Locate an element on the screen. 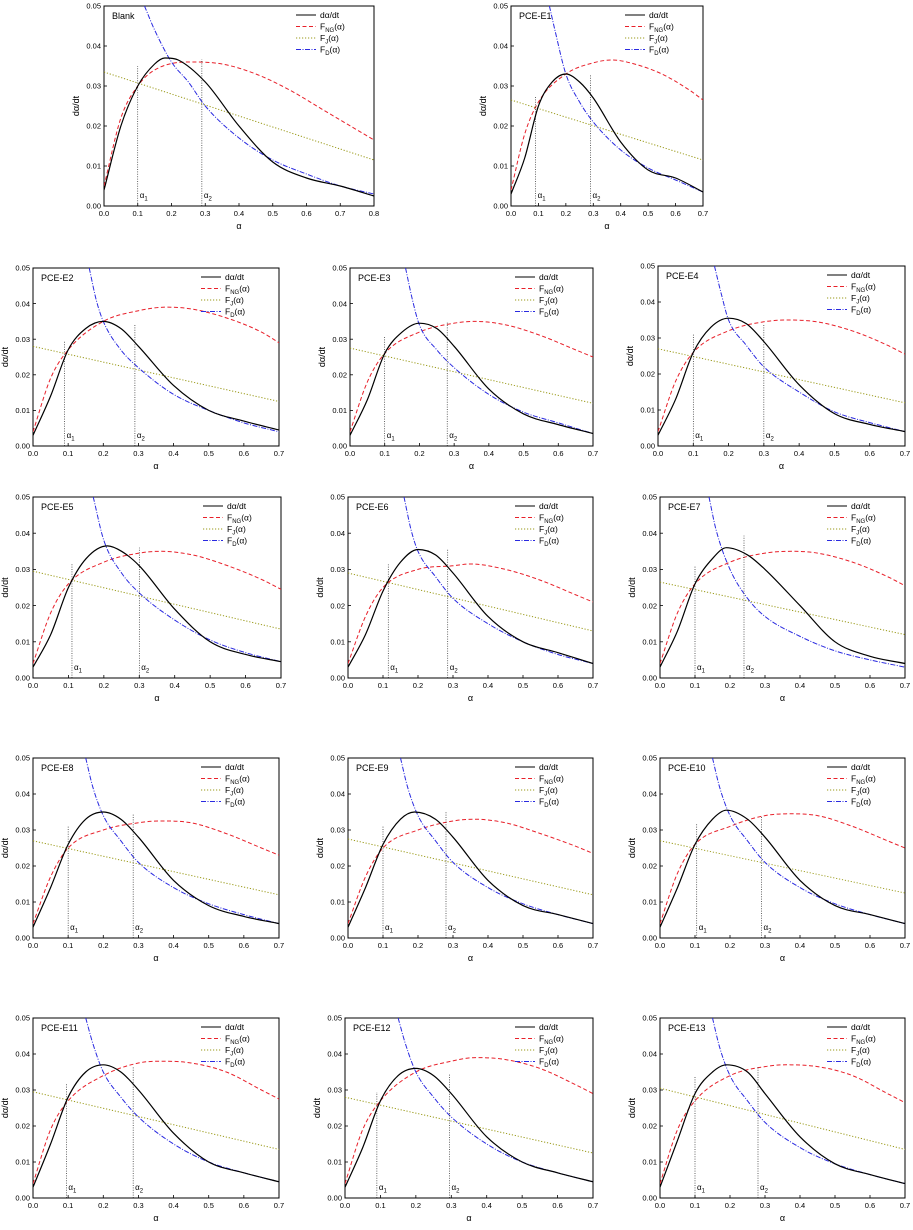  y-tick-label: 0.01 is located at coordinates (334, 1162).